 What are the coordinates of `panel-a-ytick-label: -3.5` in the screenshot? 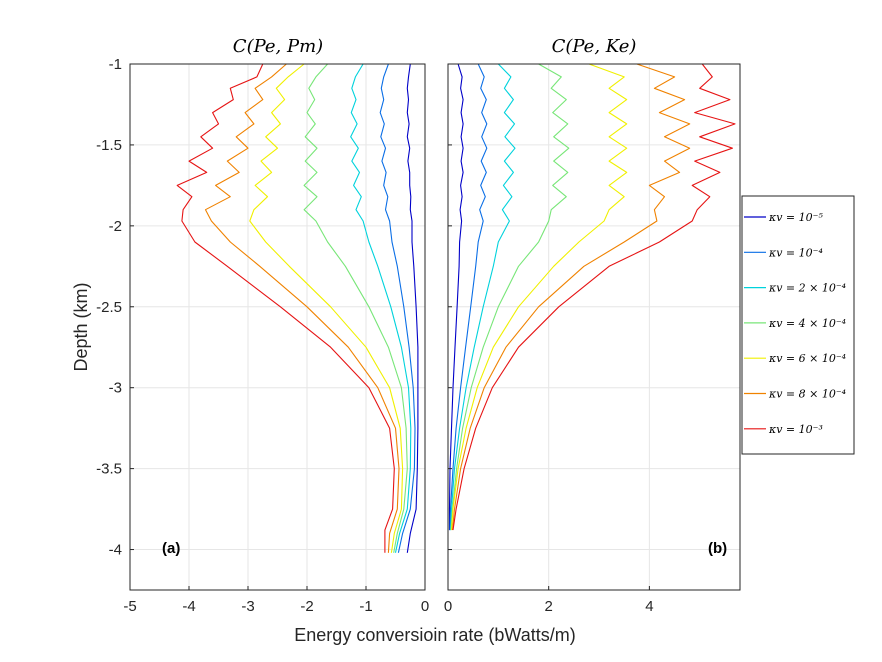 It's located at (109, 469).